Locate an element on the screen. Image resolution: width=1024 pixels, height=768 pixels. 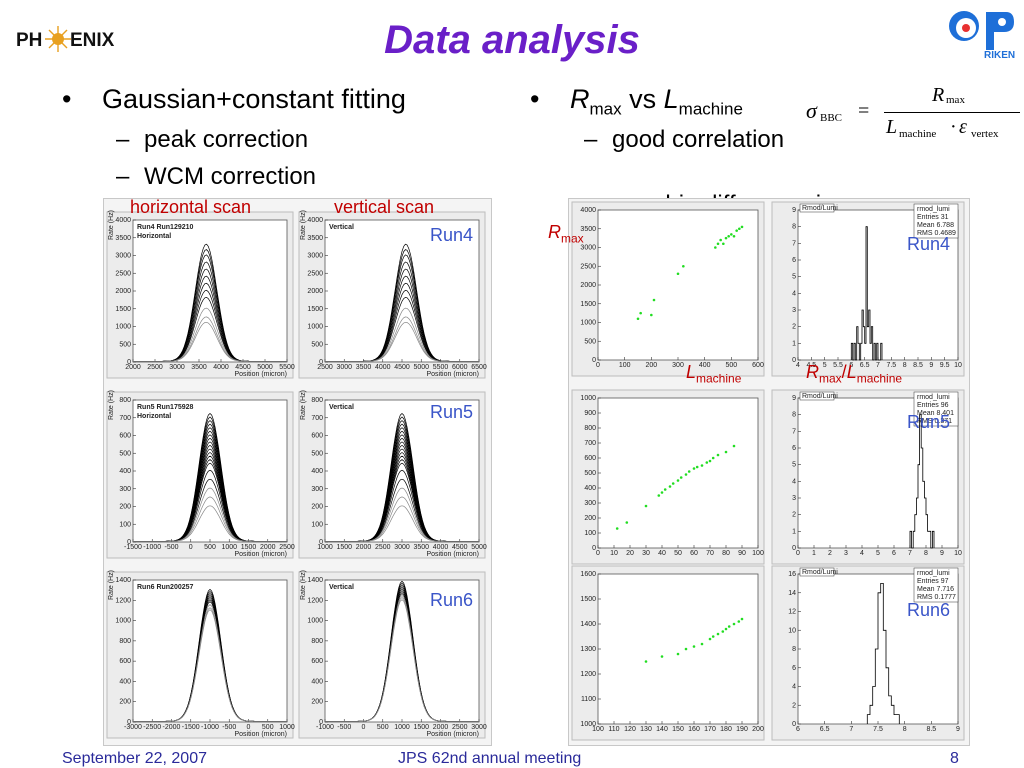
x-tick-label: 6.5 is located at coordinates (865, 365).